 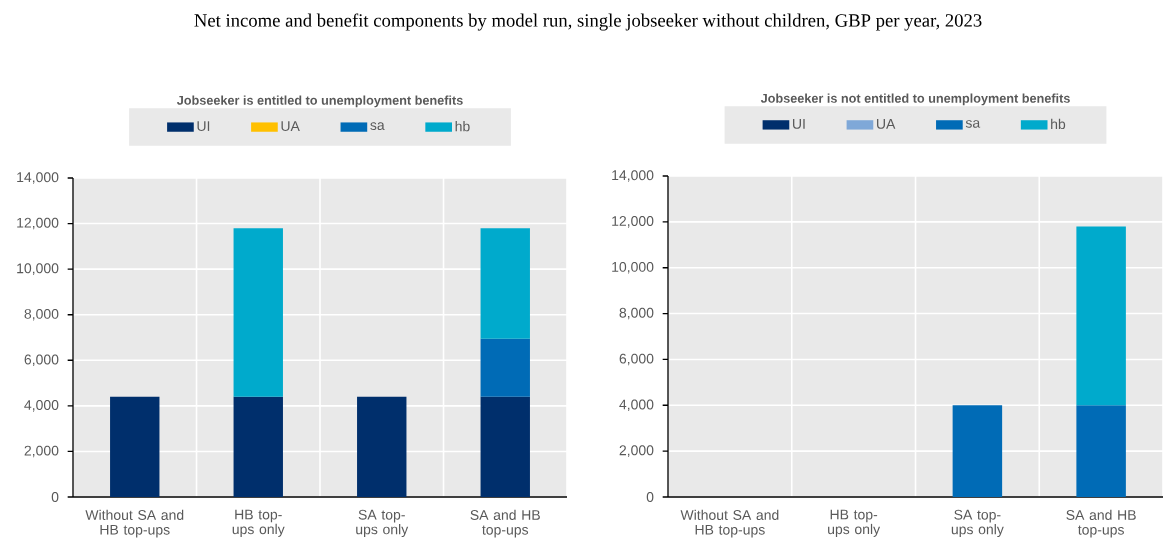 What do you see at coordinates (915, 99) in the screenshot?
I see `chart-title: Jobseeker is not entitled to unemployment benefits` at bounding box center [915, 99].